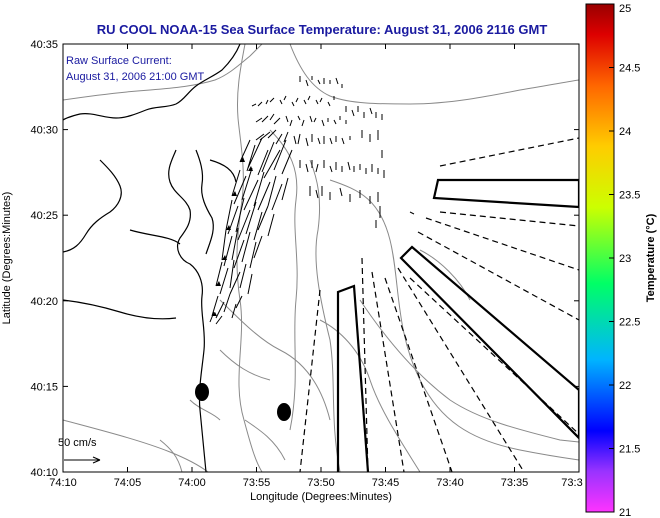  I want to click on y-axis-label: Latitude (Degrees:Minutes), so click(7, 258).